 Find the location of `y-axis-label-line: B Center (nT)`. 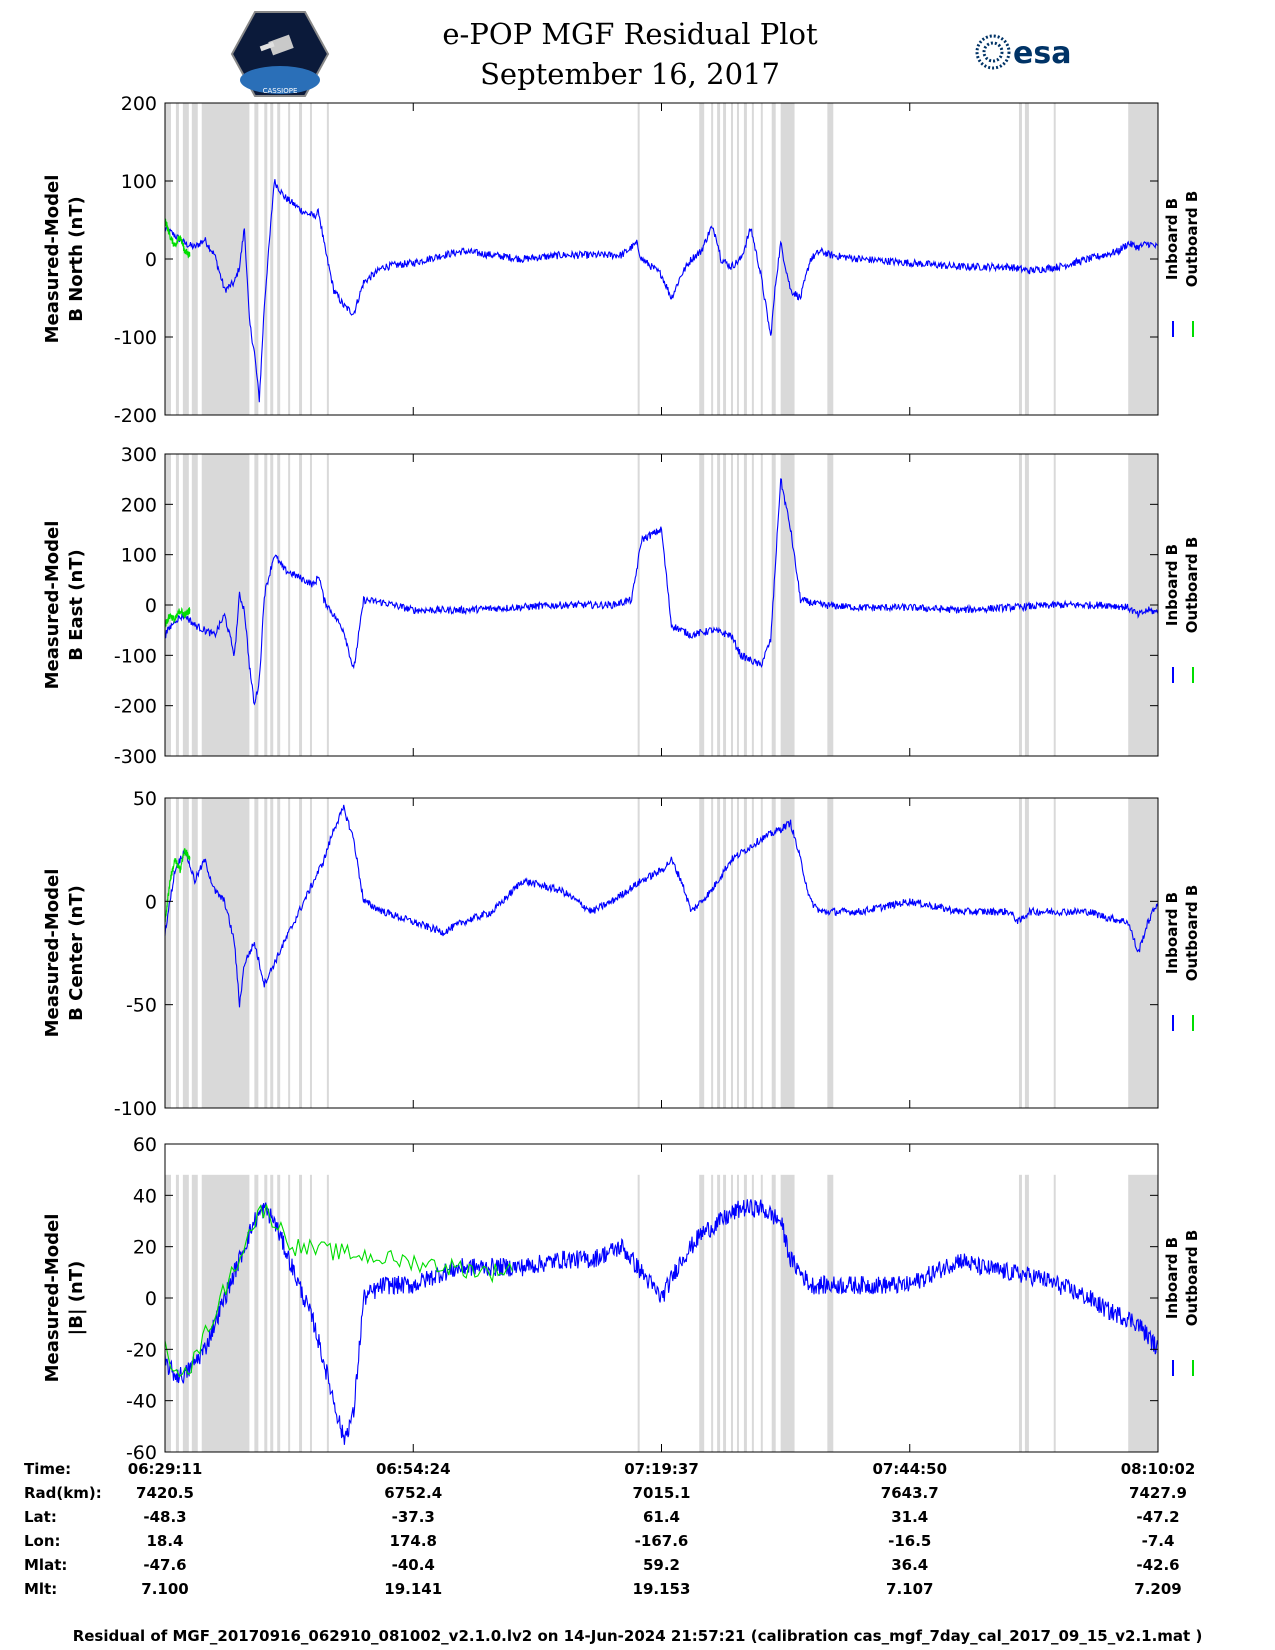

y-axis-label-line: B Center (nT) is located at coordinates (76, 953).